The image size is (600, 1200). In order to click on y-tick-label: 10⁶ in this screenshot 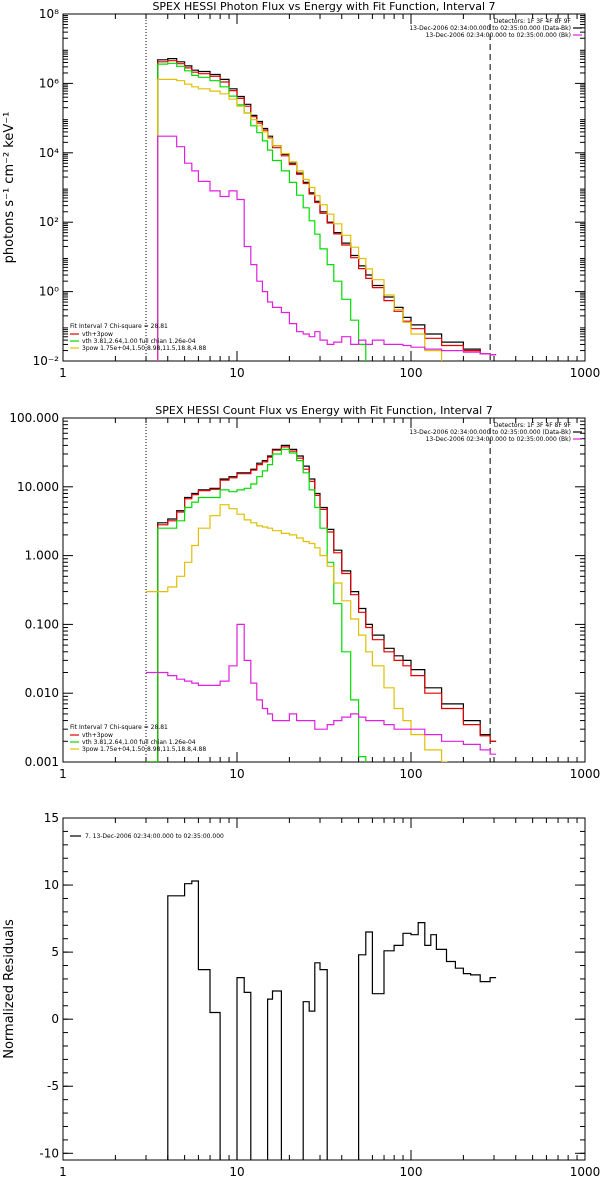, I will do `click(49, 83)`.